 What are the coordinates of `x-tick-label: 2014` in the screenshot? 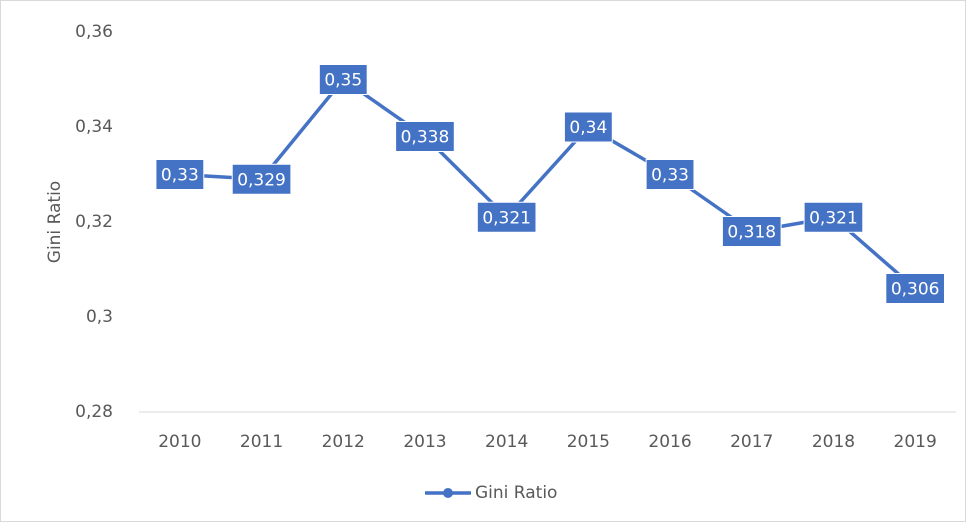 It's located at (506, 442).